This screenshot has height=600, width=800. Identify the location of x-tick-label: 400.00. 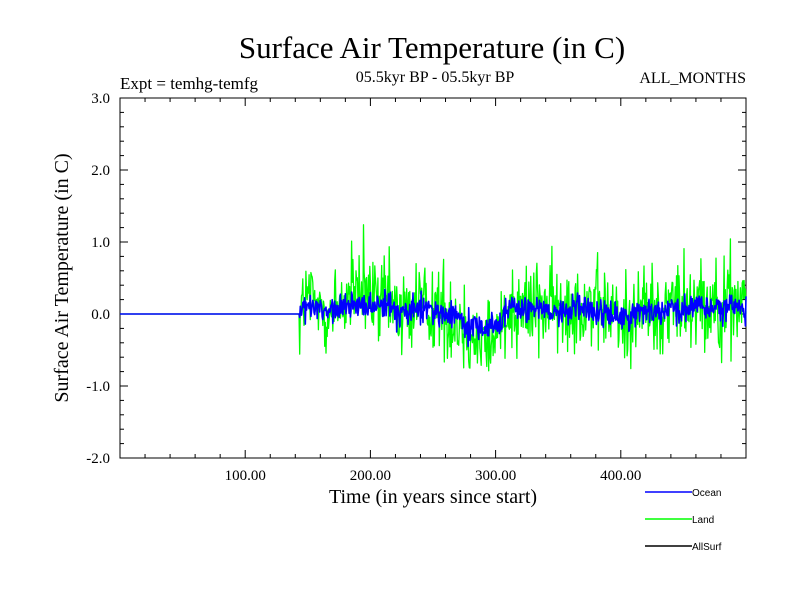
(620, 476).